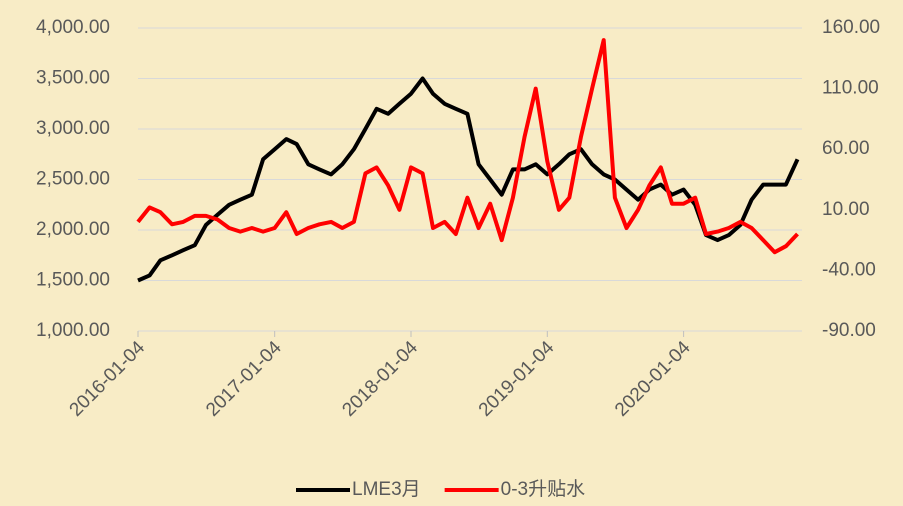 This screenshot has height=506, width=903. What do you see at coordinates (73, 229) in the screenshot?
I see `y-tick-label: 2,000.00` at bounding box center [73, 229].